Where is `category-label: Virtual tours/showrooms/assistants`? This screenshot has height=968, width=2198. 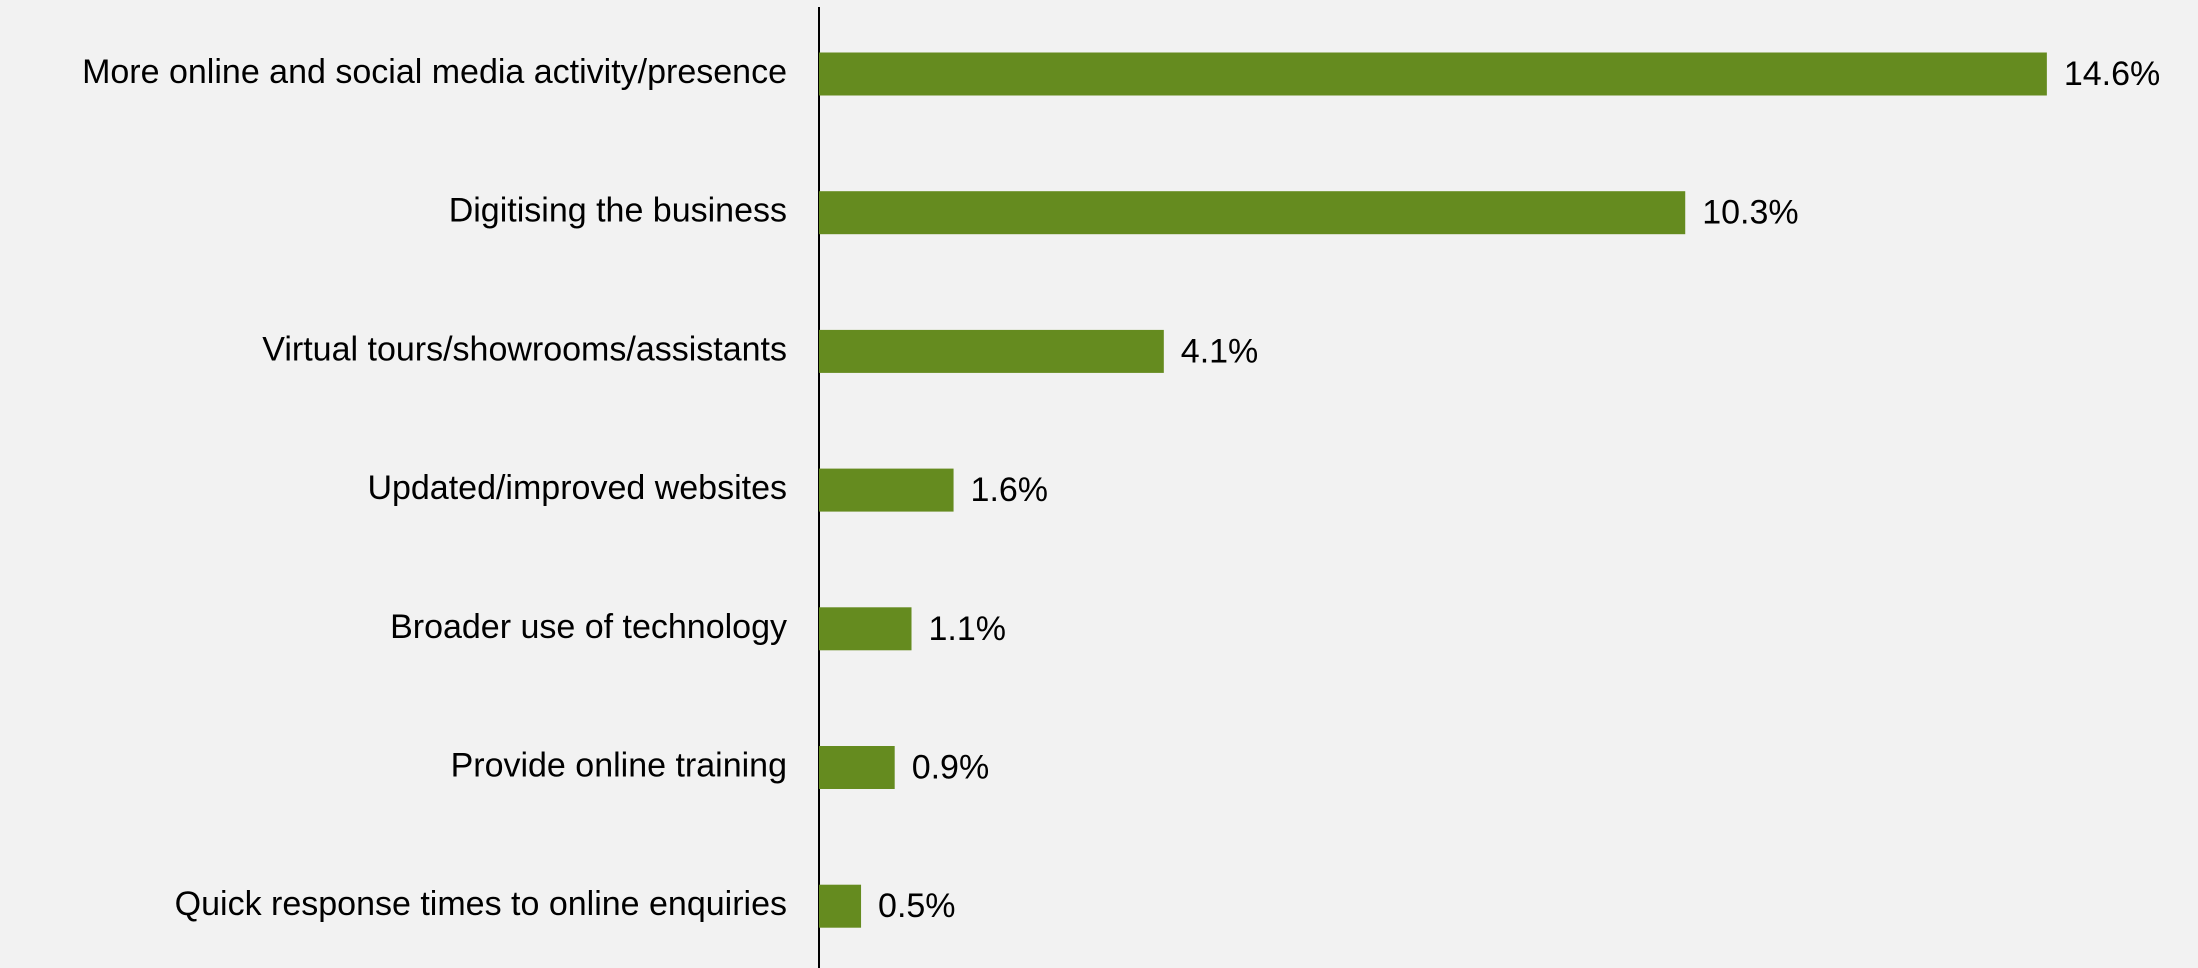
category-label: Virtual tours/showrooms/assistants is located at coordinates (524, 349).